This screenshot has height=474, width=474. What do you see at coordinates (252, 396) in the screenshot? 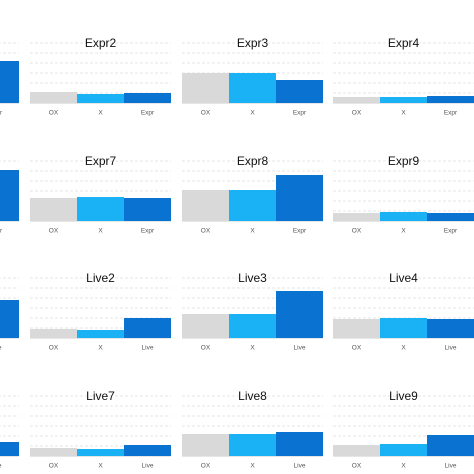
I see `chart-title: Live8` at bounding box center [252, 396].